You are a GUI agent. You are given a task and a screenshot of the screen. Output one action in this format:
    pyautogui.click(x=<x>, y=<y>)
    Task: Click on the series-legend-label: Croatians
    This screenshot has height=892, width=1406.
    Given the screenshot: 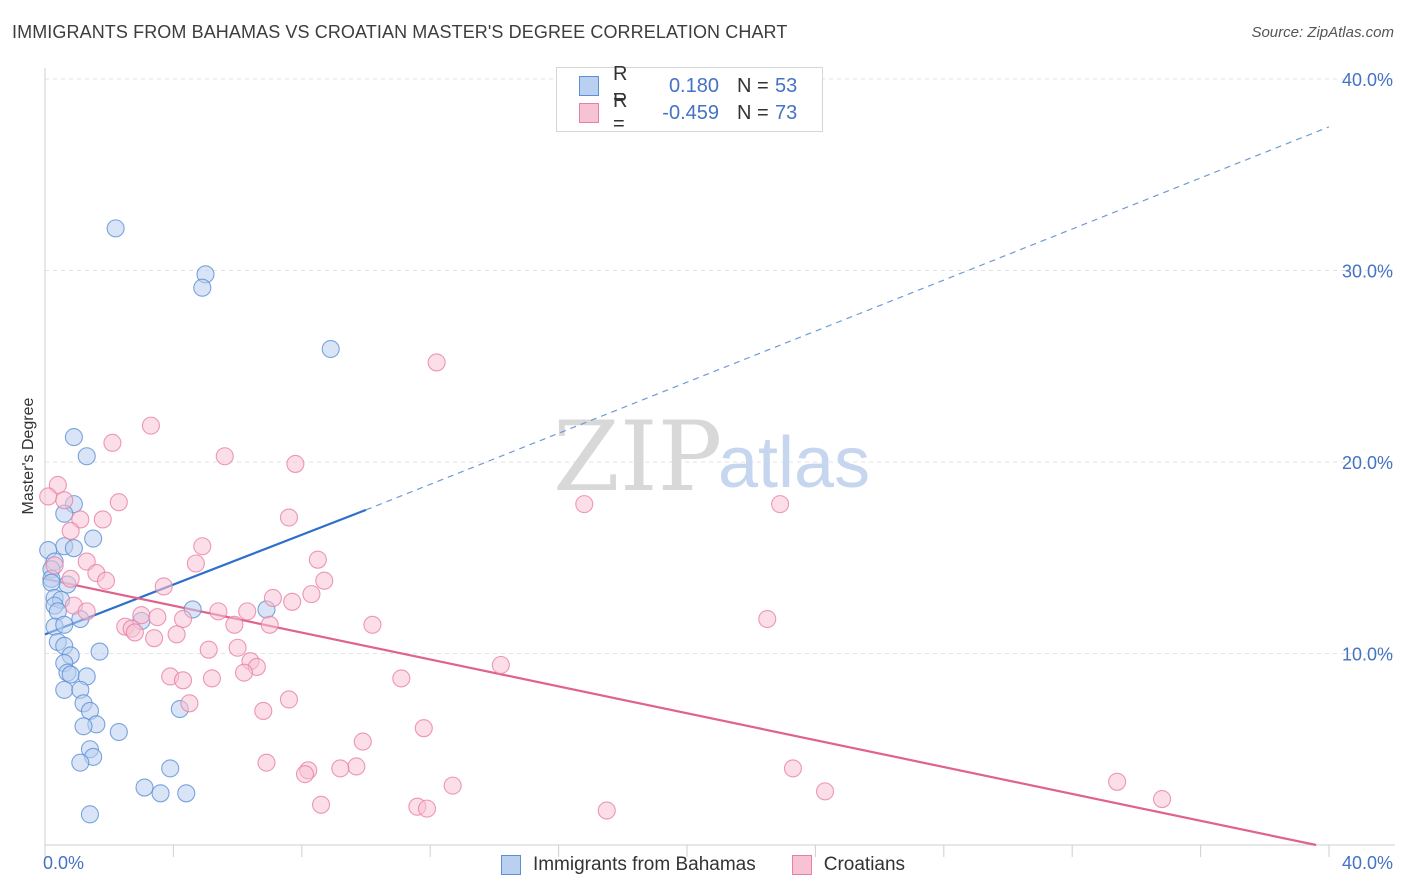 What is the action you would take?
    pyautogui.click(x=864, y=864)
    